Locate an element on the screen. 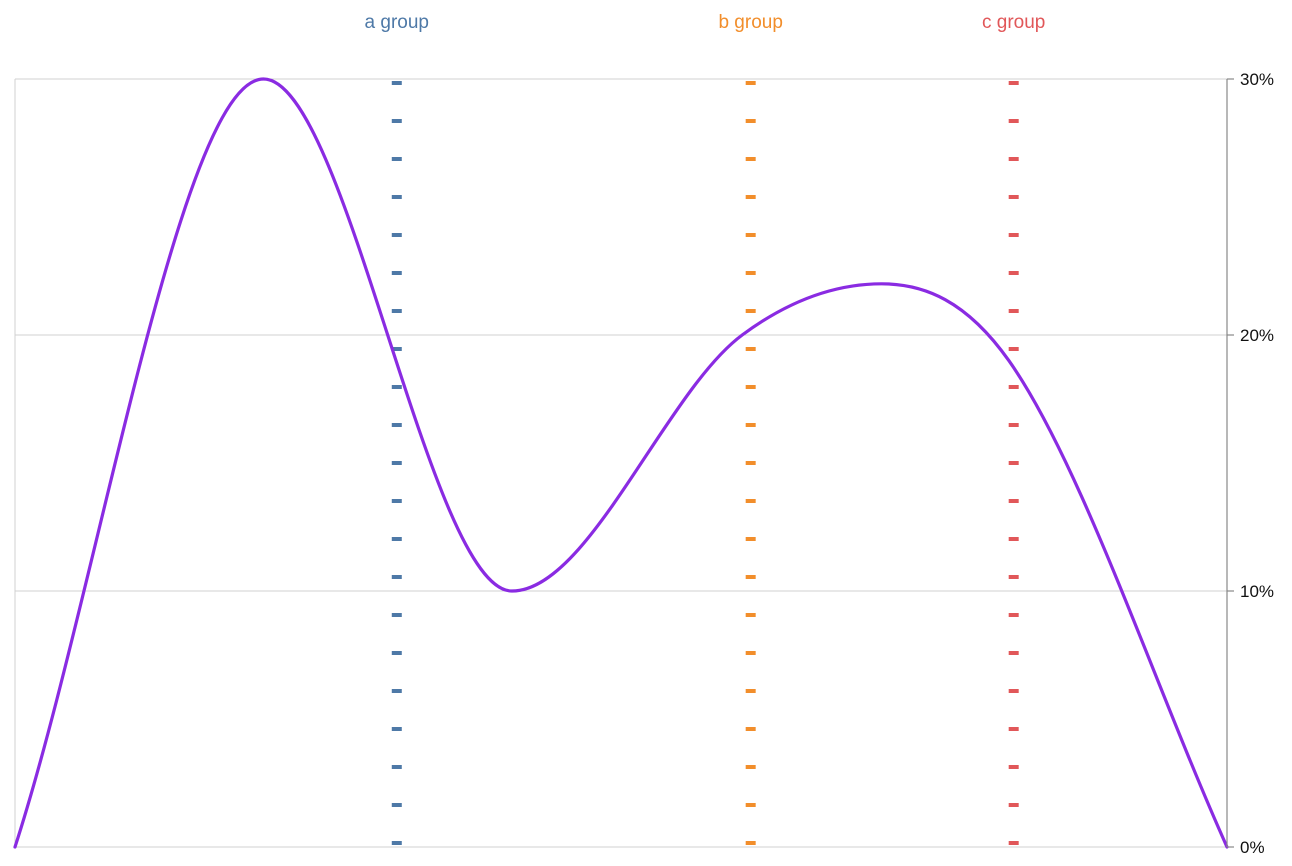  y-tick-label-0: 0% is located at coordinates (1252, 847).